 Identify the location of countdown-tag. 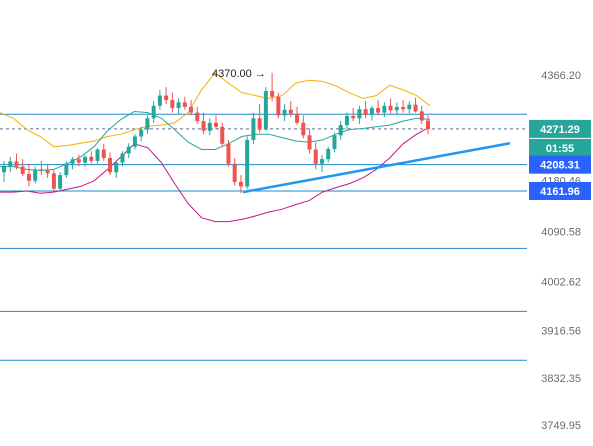
(560, 147).